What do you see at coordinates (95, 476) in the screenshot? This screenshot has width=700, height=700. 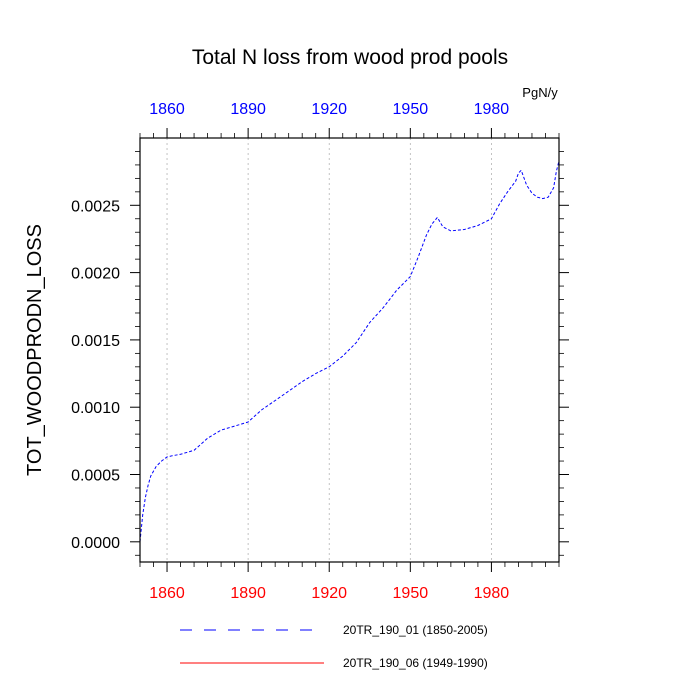 I see `y-tick-label: 0.0005` at bounding box center [95, 476].